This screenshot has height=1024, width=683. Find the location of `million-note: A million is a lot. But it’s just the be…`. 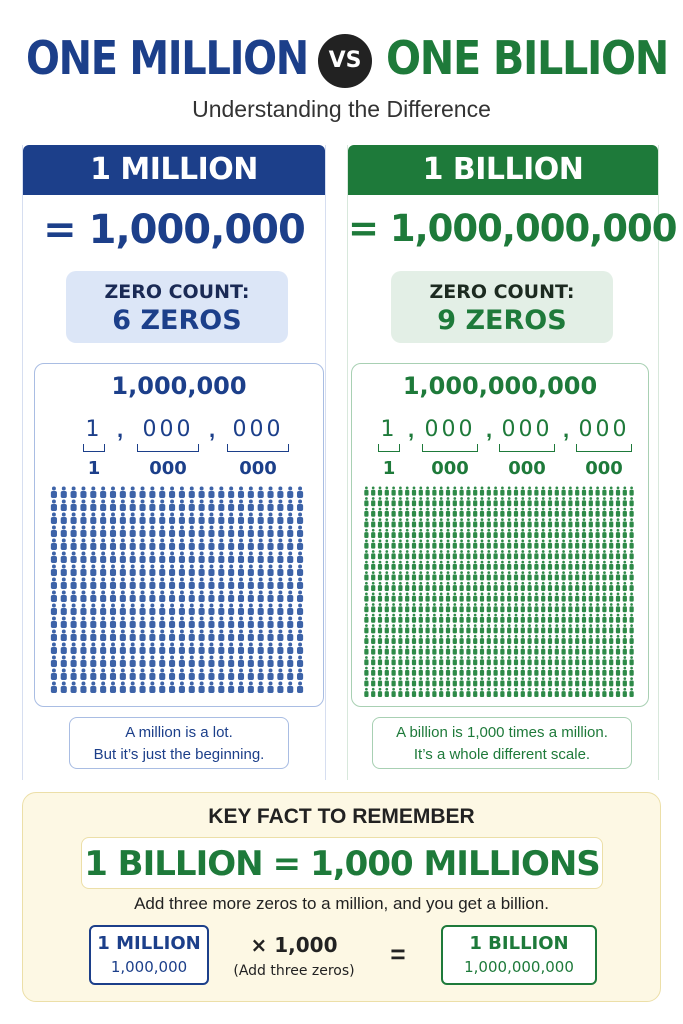

million-note: A million is a lot. But it’s just the be… is located at coordinates (179, 743).